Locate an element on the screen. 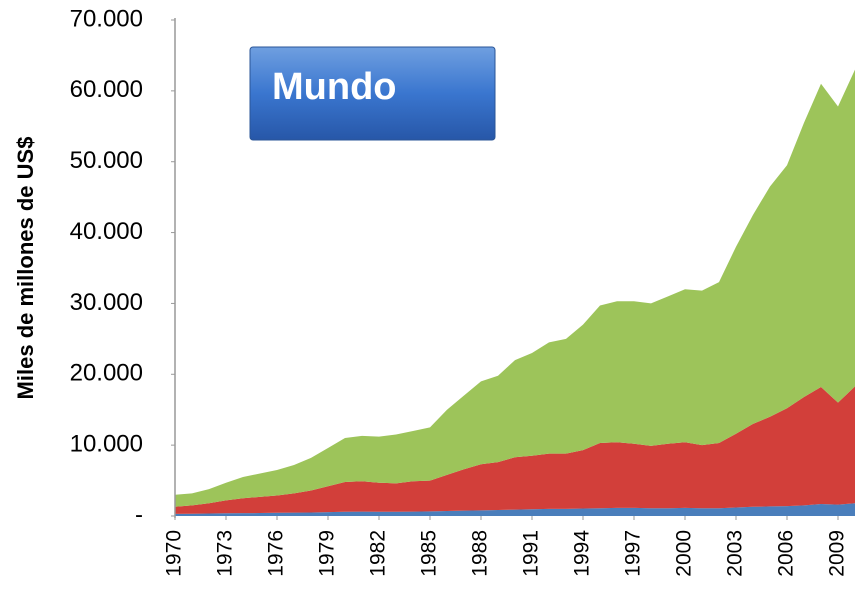 The width and height of the screenshot is (857, 600). x-tick-label: 1976 is located at coordinates (276, 553).